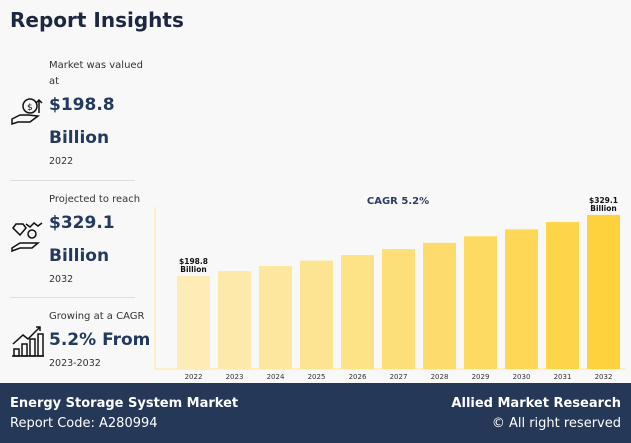  What do you see at coordinates (28, 341) in the screenshot?
I see `bar-growth-icon` at bounding box center [28, 341].